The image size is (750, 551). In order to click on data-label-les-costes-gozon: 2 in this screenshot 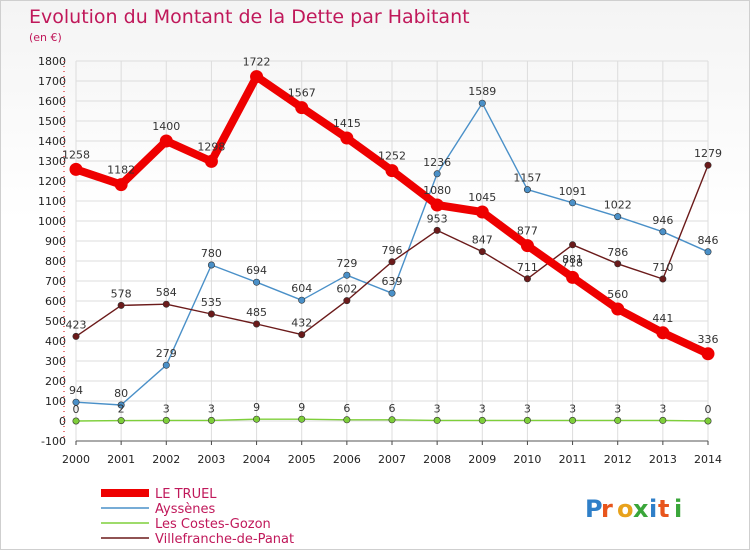, I will do `click(121, 409)`.